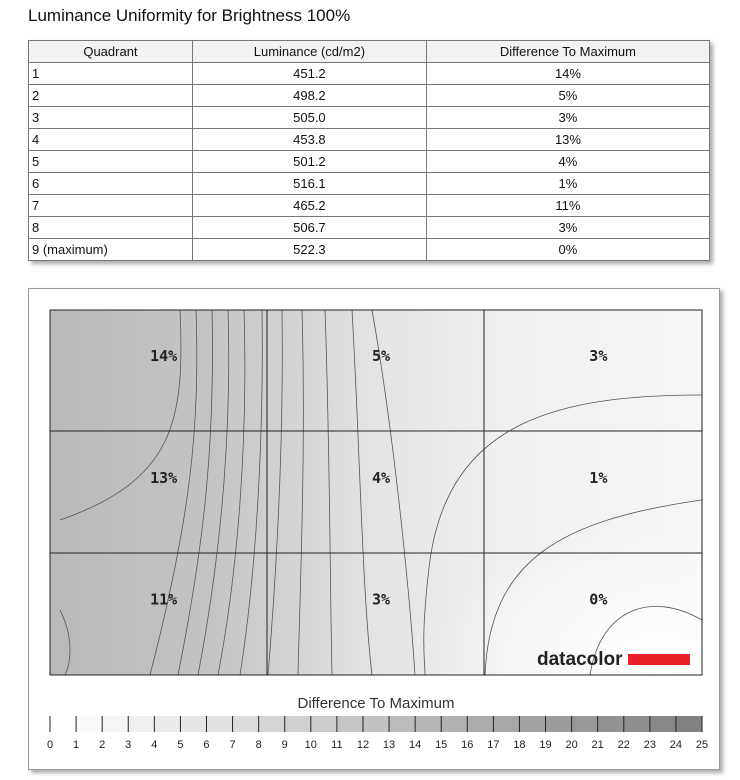 The height and width of the screenshot is (780, 740). Describe the element at coordinates (571, 745) in the screenshot. I see `legend-tick-label: 20` at that location.